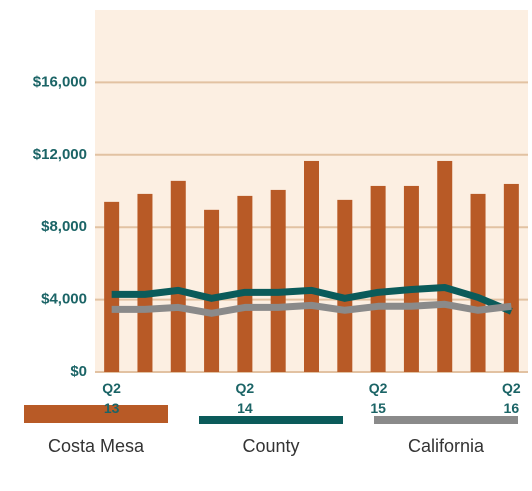  Describe the element at coordinates (60, 81) in the screenshot. I see `y-tick-label: $16,000` at that location.